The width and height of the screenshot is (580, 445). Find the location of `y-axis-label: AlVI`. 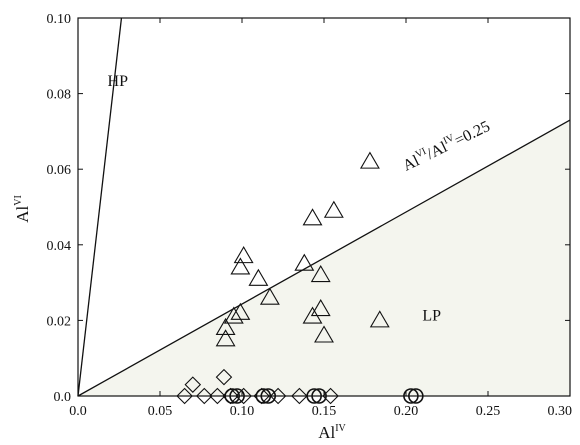

y-axis-label: AlVI is located at coordinates (22, 209).